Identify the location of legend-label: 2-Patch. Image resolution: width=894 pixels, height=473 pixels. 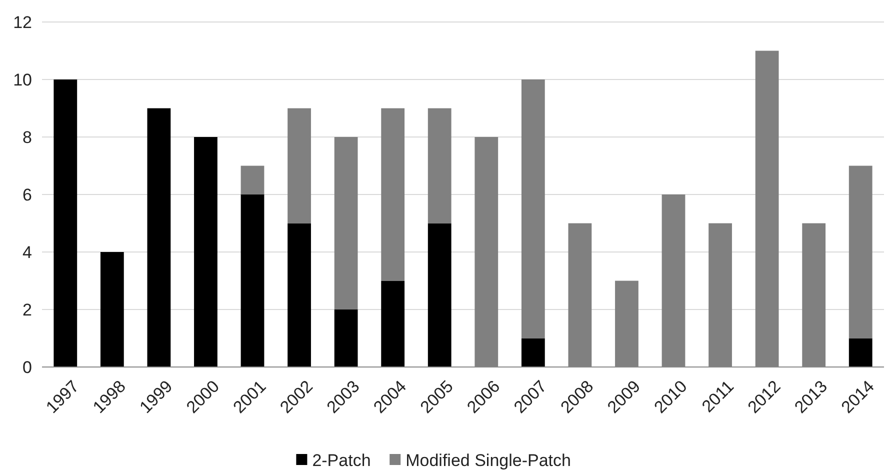
(341, 460).